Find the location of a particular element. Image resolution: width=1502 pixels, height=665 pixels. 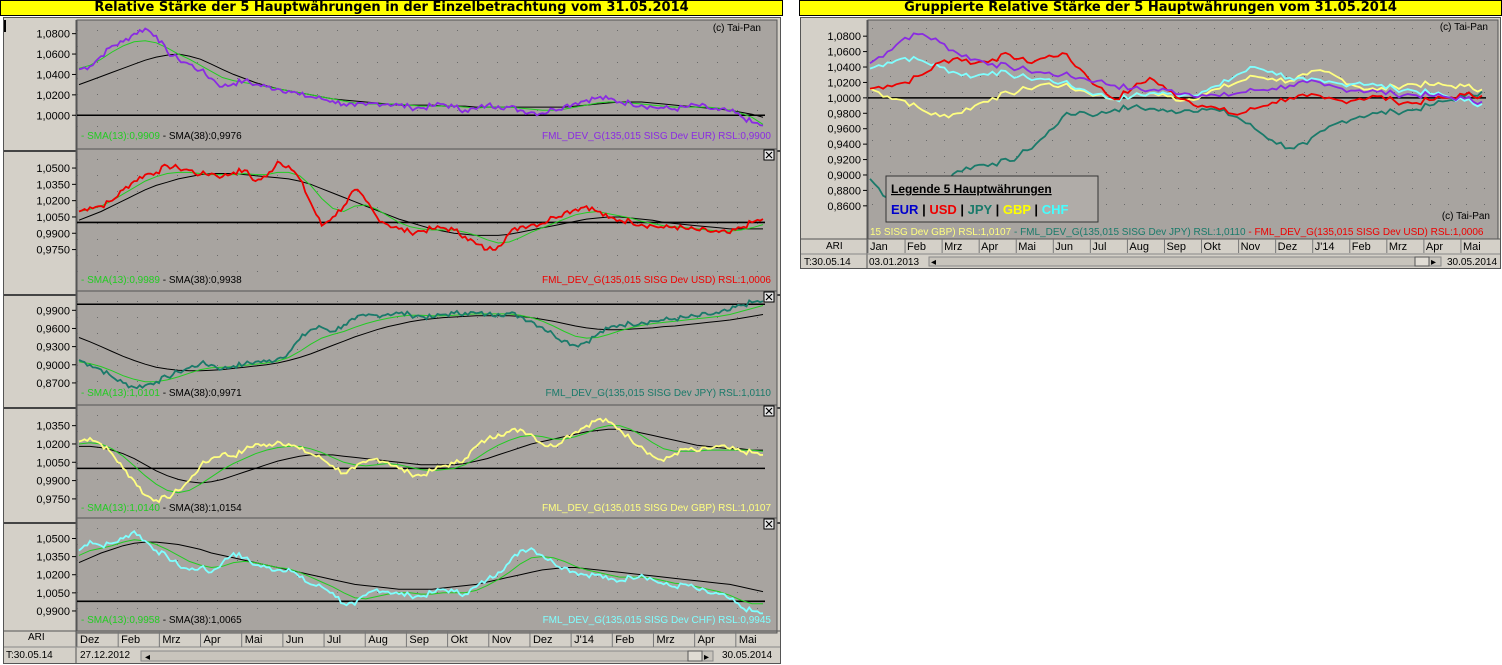

sma38-line is located at coordinates (421, 567).